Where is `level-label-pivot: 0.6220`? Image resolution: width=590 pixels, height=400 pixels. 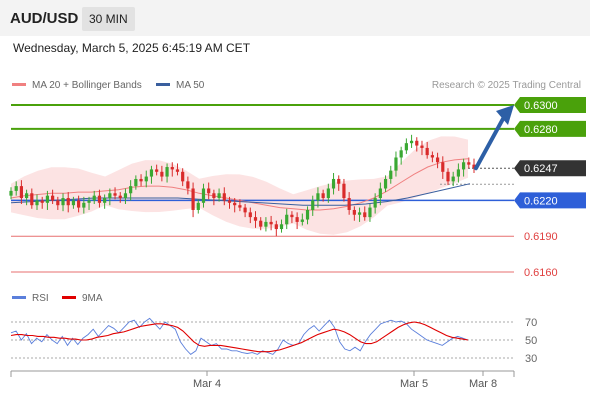
level-label-pivot: 0.6220 is located at coordinates (550, 200).